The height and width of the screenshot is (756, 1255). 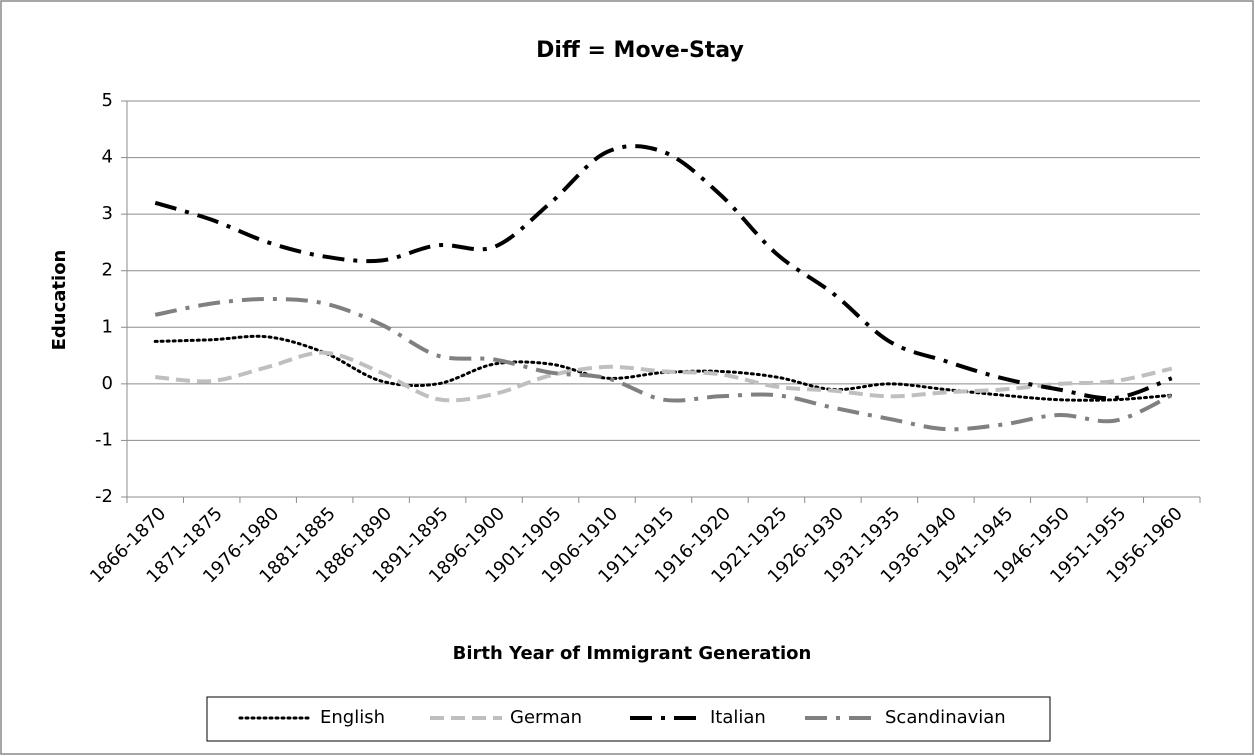 I want to click on x-axis-label: Birth Year of Immigrant Generation, so click(x=632, y=653).